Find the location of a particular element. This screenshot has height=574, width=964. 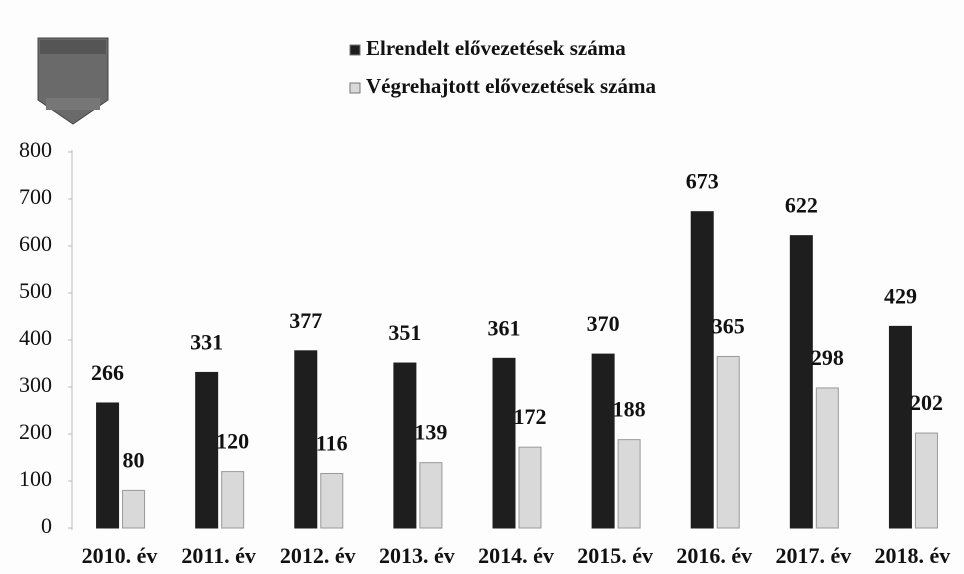

y-tick-label: 500 is located at coordinates (35, 290).